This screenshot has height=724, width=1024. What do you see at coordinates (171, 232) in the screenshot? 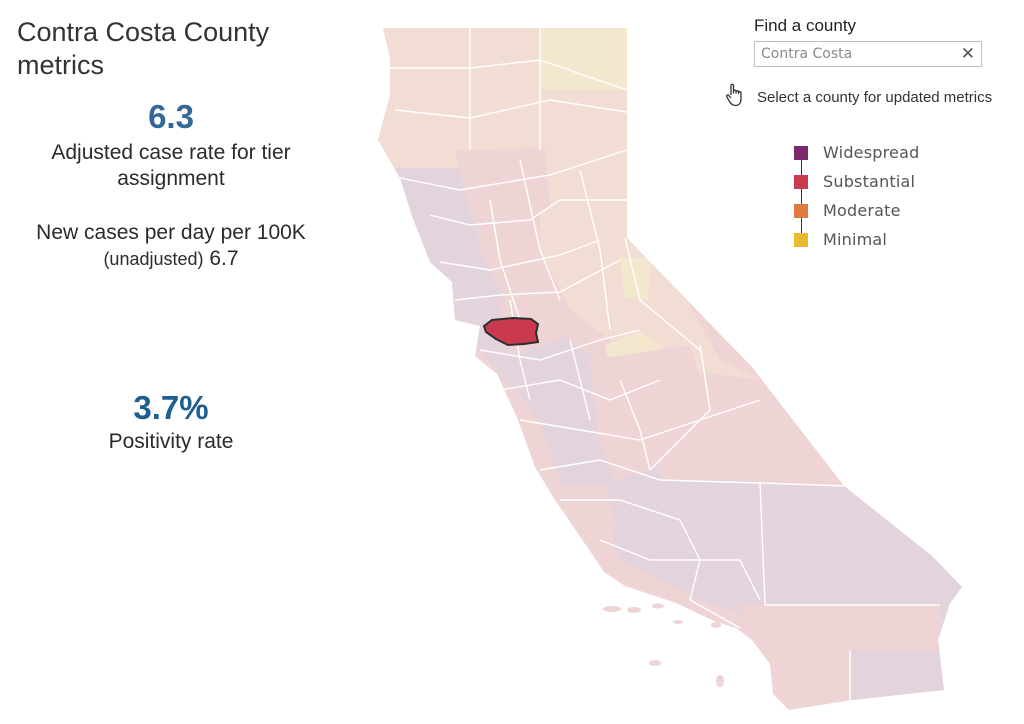
I see `new-cases-label: New cases per day per 100K` at bounding box center [171, 232].